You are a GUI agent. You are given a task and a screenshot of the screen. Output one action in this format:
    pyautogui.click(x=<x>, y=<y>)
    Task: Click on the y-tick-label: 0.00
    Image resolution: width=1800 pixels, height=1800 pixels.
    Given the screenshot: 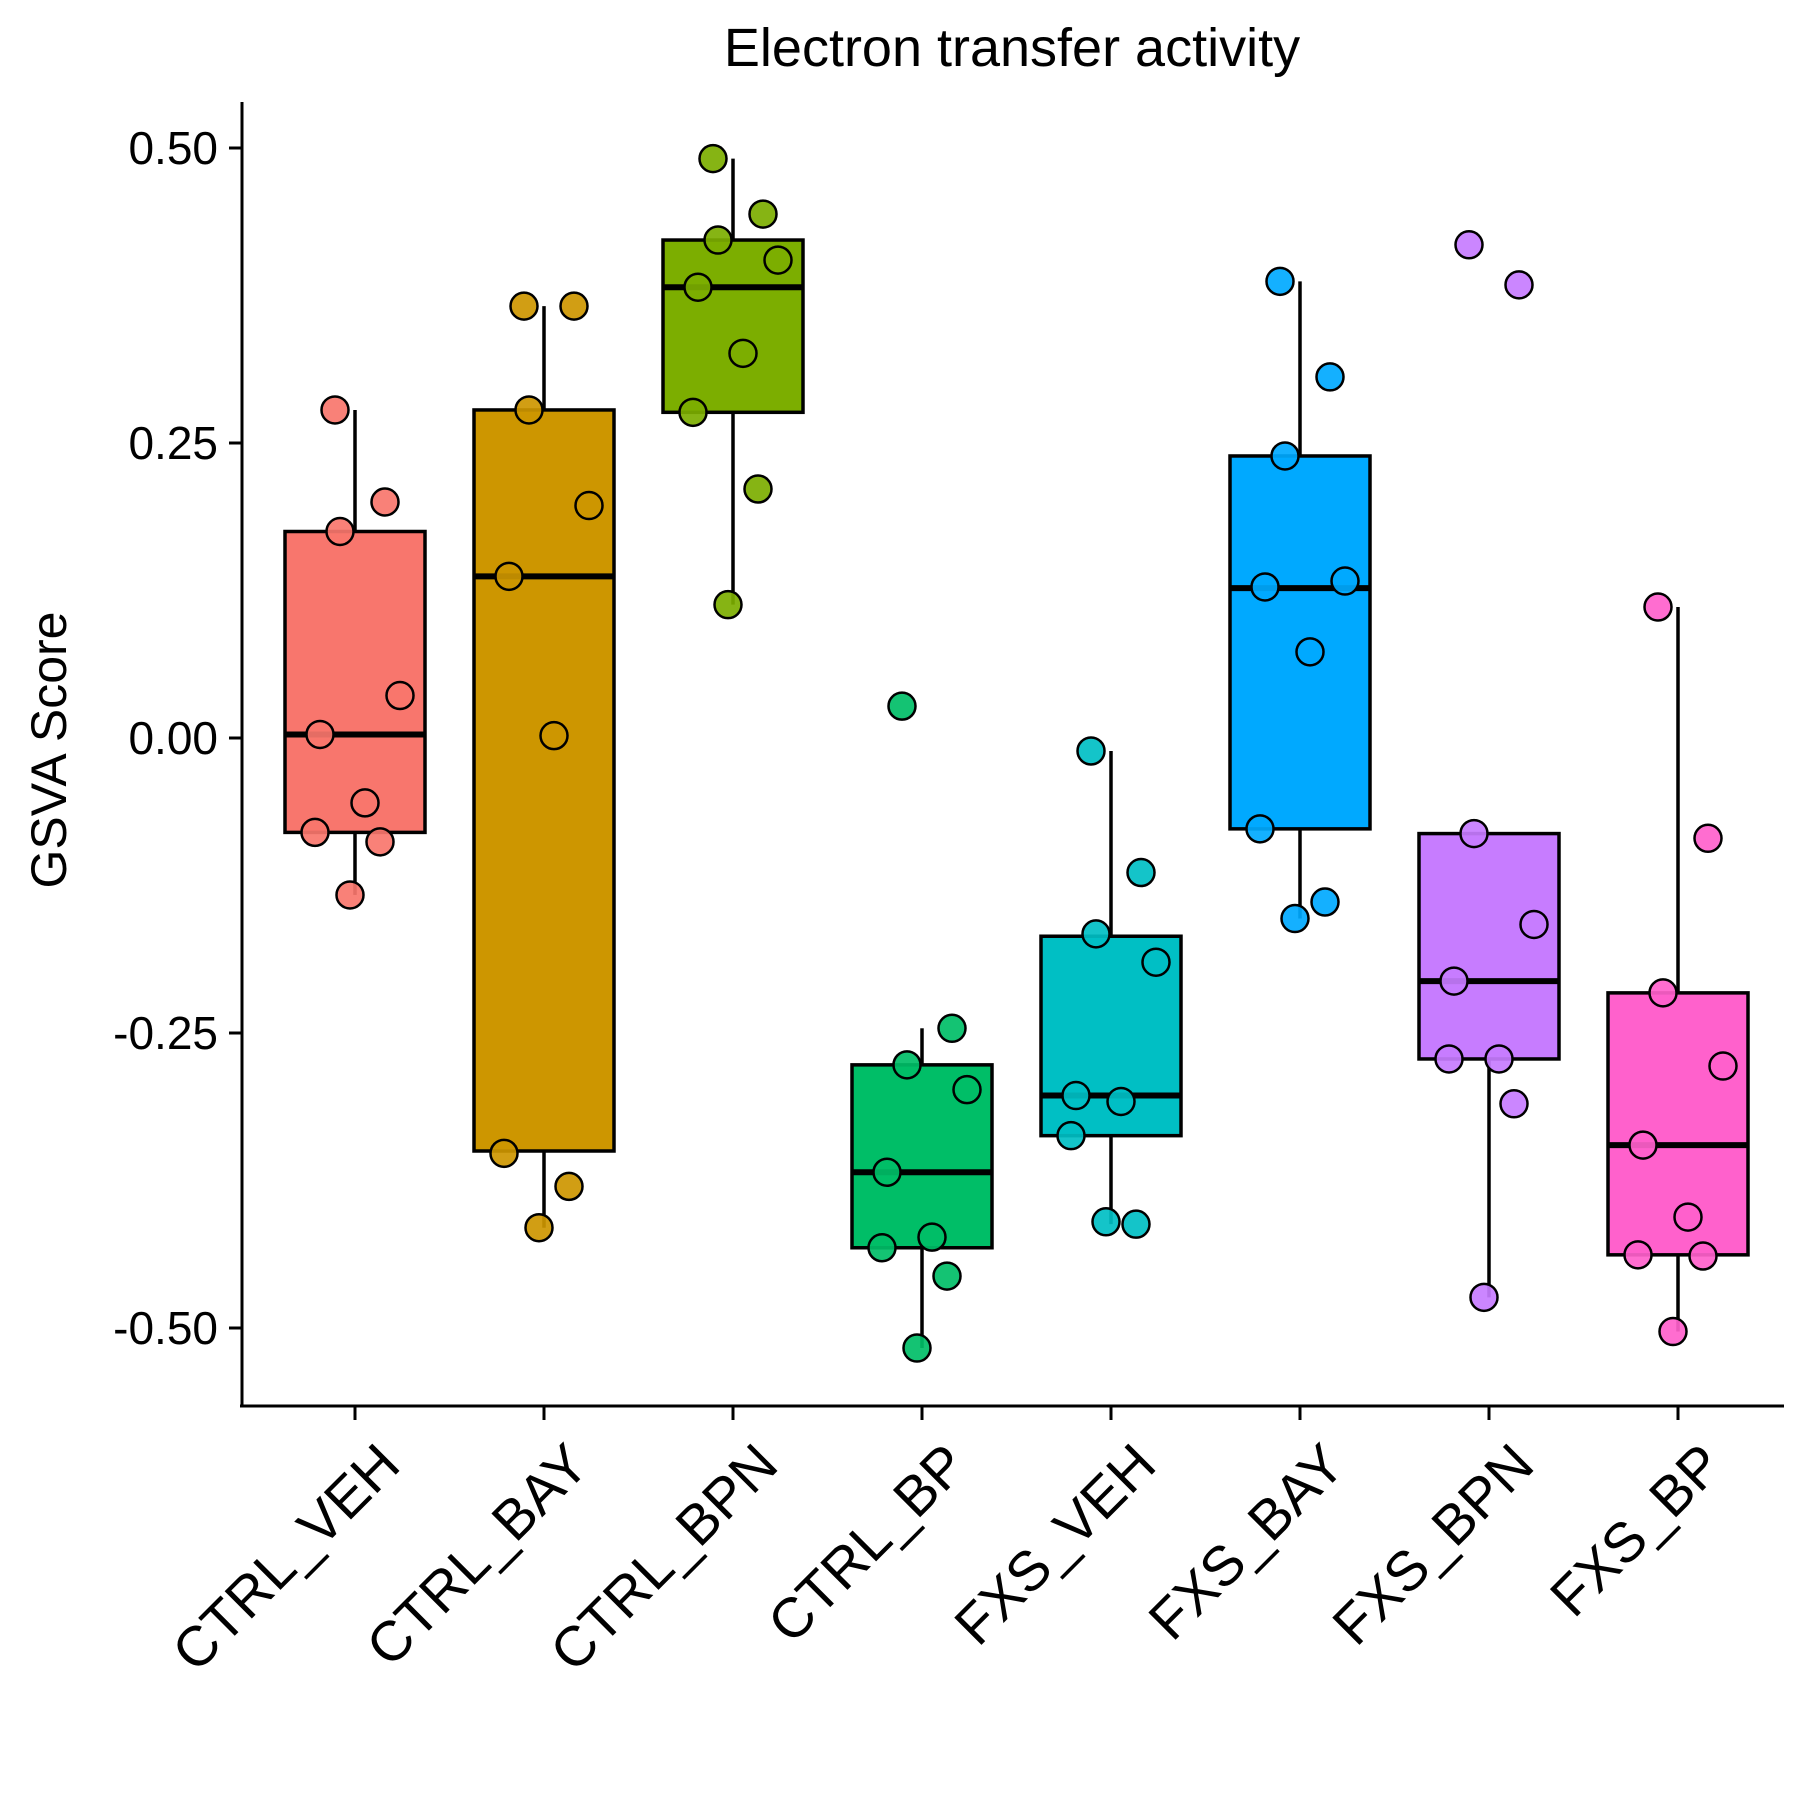 What is the action you would take?
    pyautogui.click(x=173, y=738)
    